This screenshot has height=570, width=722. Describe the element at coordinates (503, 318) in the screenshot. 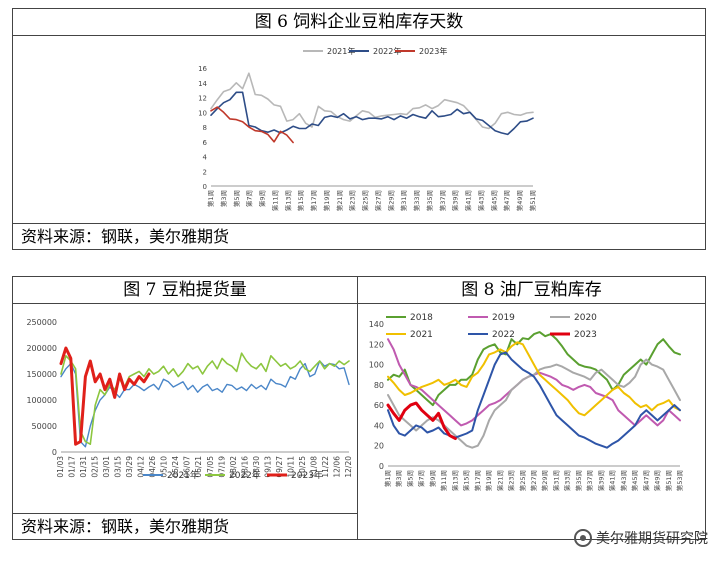

I see `legend-label-2019: 2019` at that location.